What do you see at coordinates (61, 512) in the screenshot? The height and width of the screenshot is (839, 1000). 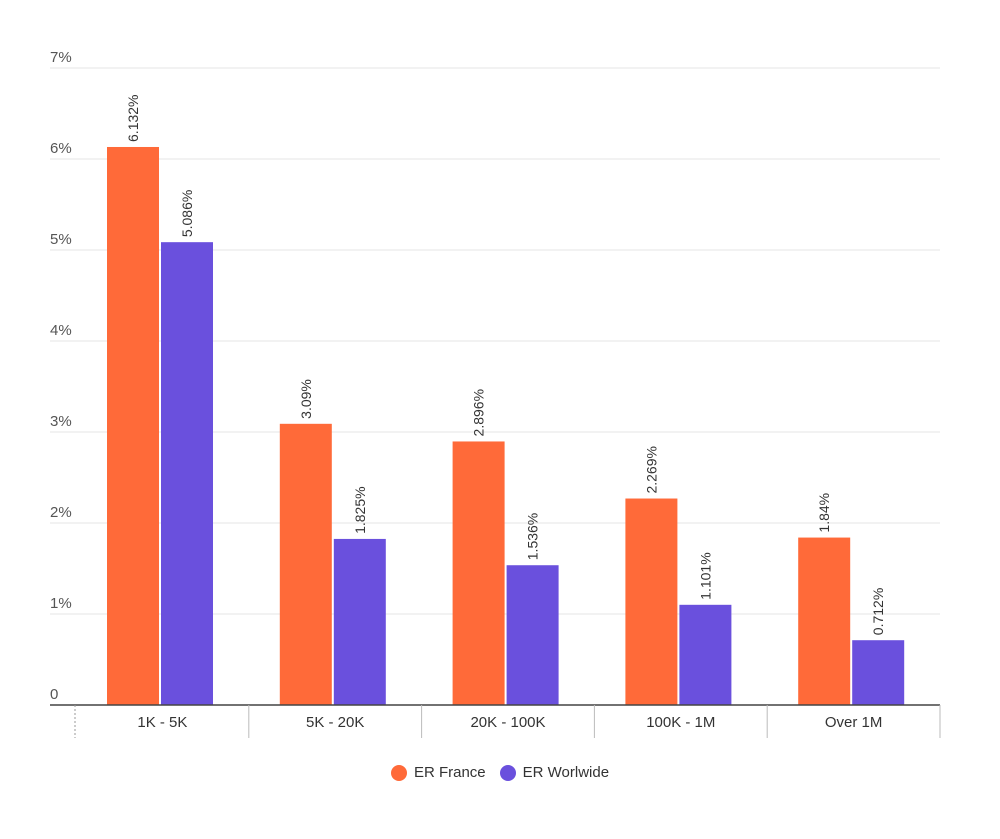 I see `y-tick-label: 2%` at bounding box center [61, 512].